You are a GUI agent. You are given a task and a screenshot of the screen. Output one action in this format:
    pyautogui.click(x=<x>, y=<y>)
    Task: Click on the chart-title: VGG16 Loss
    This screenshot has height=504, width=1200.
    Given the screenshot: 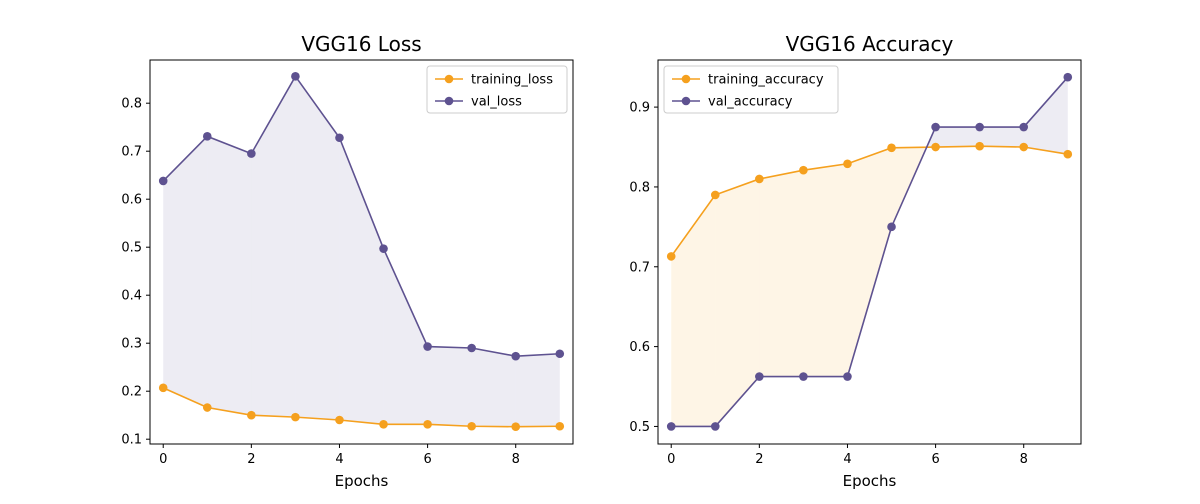 What is the action you would take?
    pyautogui.click(x=361, y=44)
    